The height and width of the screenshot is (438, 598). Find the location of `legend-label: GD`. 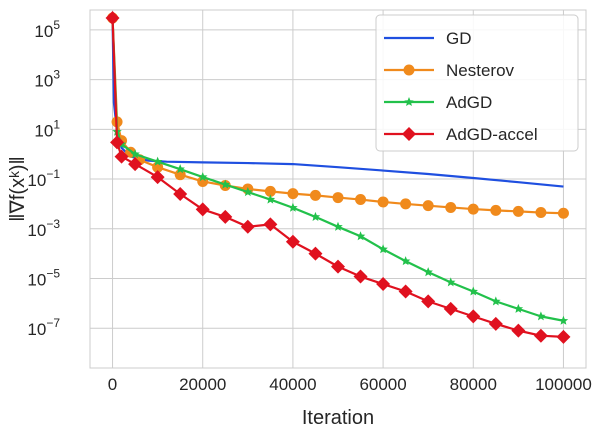

legend-label: GD is located at coordinates (459, 38).